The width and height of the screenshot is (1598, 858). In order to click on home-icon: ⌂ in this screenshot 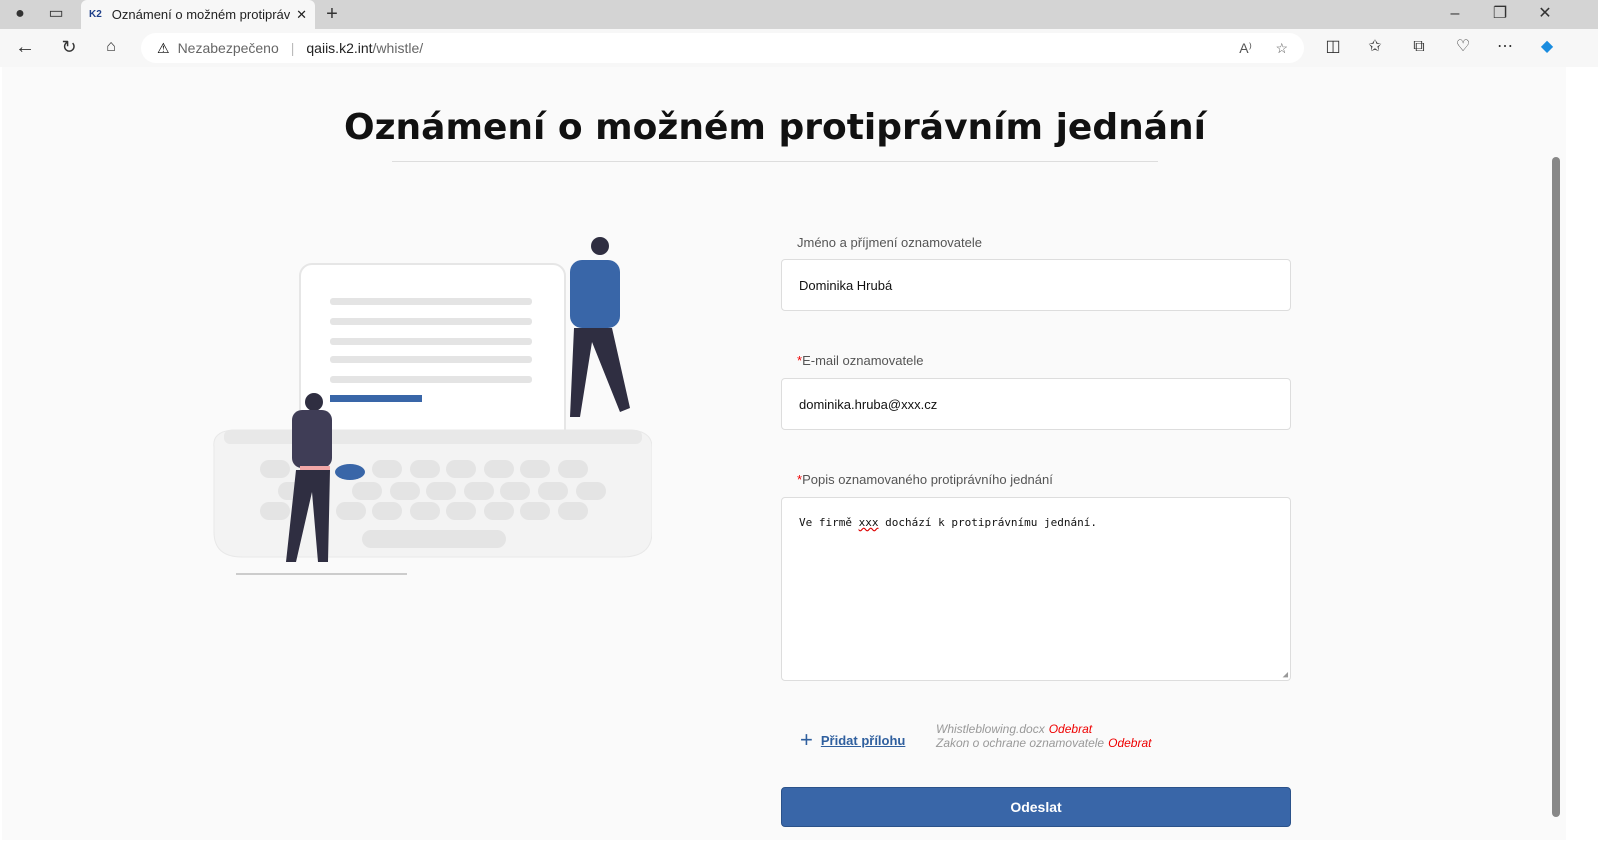, I will do `click(111, 46)`.